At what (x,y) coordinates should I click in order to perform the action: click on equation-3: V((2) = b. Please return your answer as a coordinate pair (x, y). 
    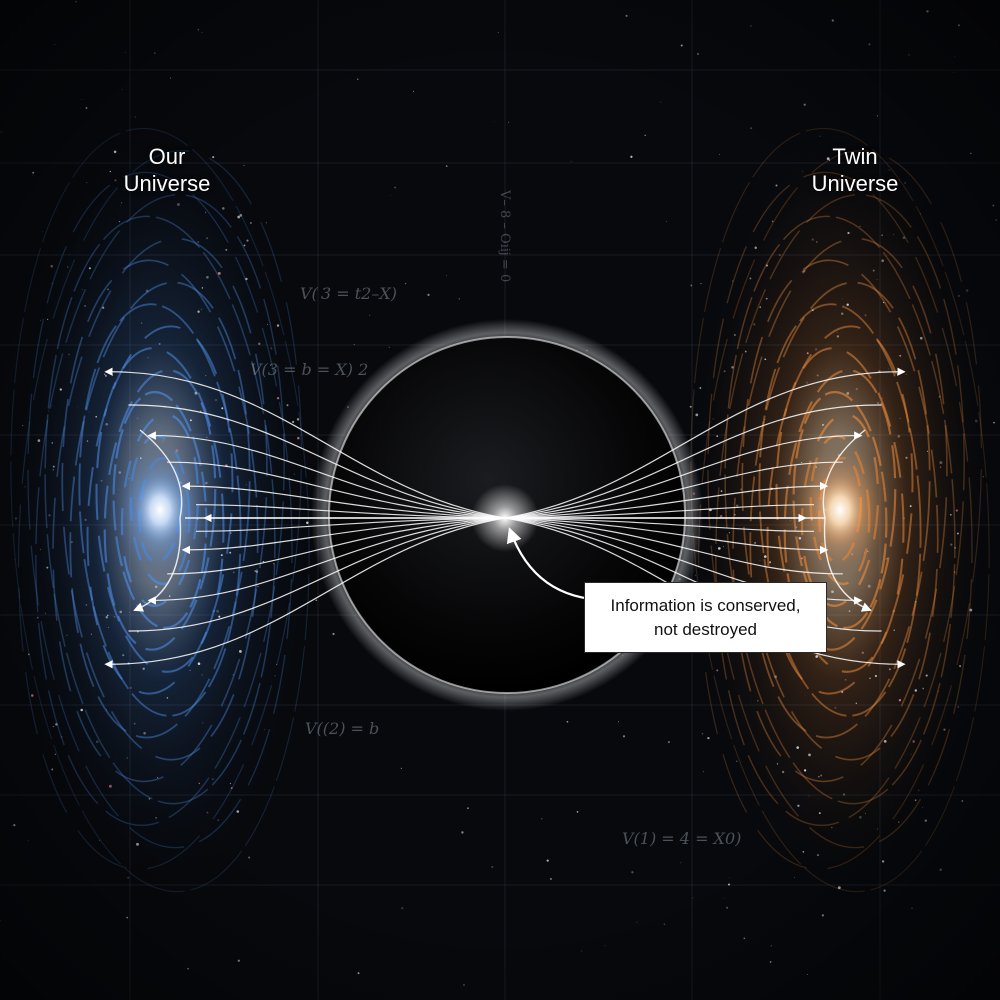
    Looking at the image, I should click on (342, 728).